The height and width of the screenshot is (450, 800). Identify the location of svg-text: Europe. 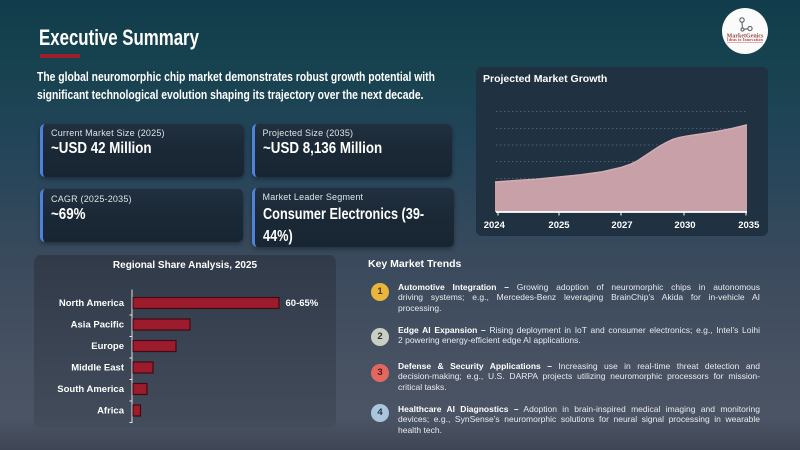
(107, 346).